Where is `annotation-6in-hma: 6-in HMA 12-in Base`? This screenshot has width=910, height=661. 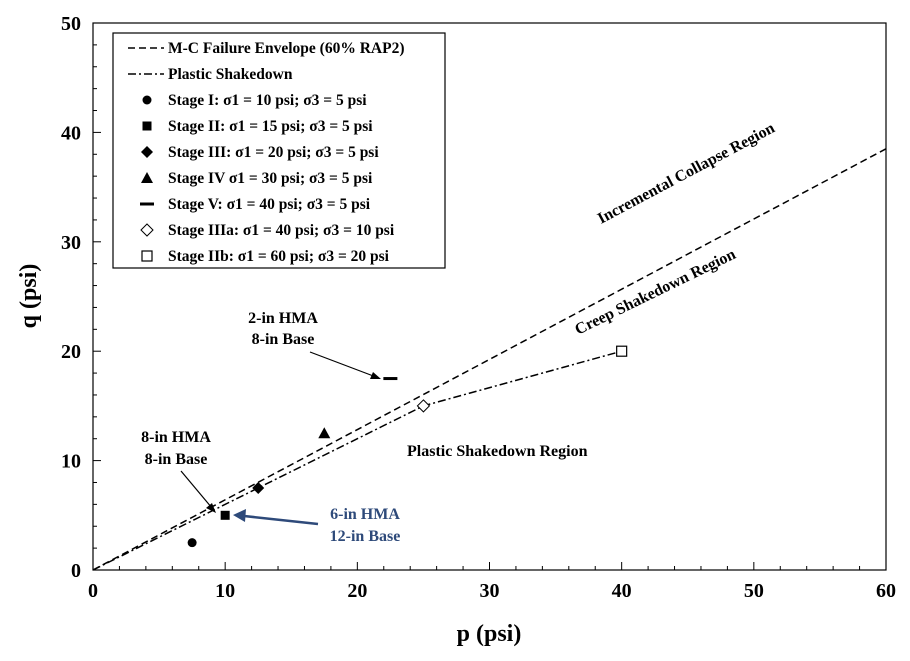
annotation-6in-hma: 6-in HMA 12-in Base is located at coordinates (316, 525).